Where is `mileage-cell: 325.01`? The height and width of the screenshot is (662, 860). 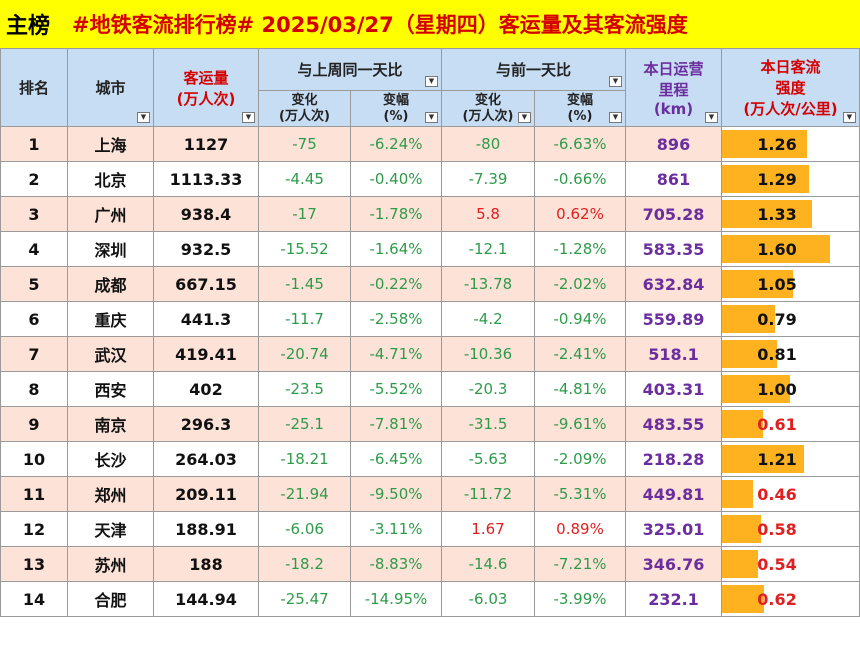 mileage-cell: 325.01 is located at coordinates (673, 529).